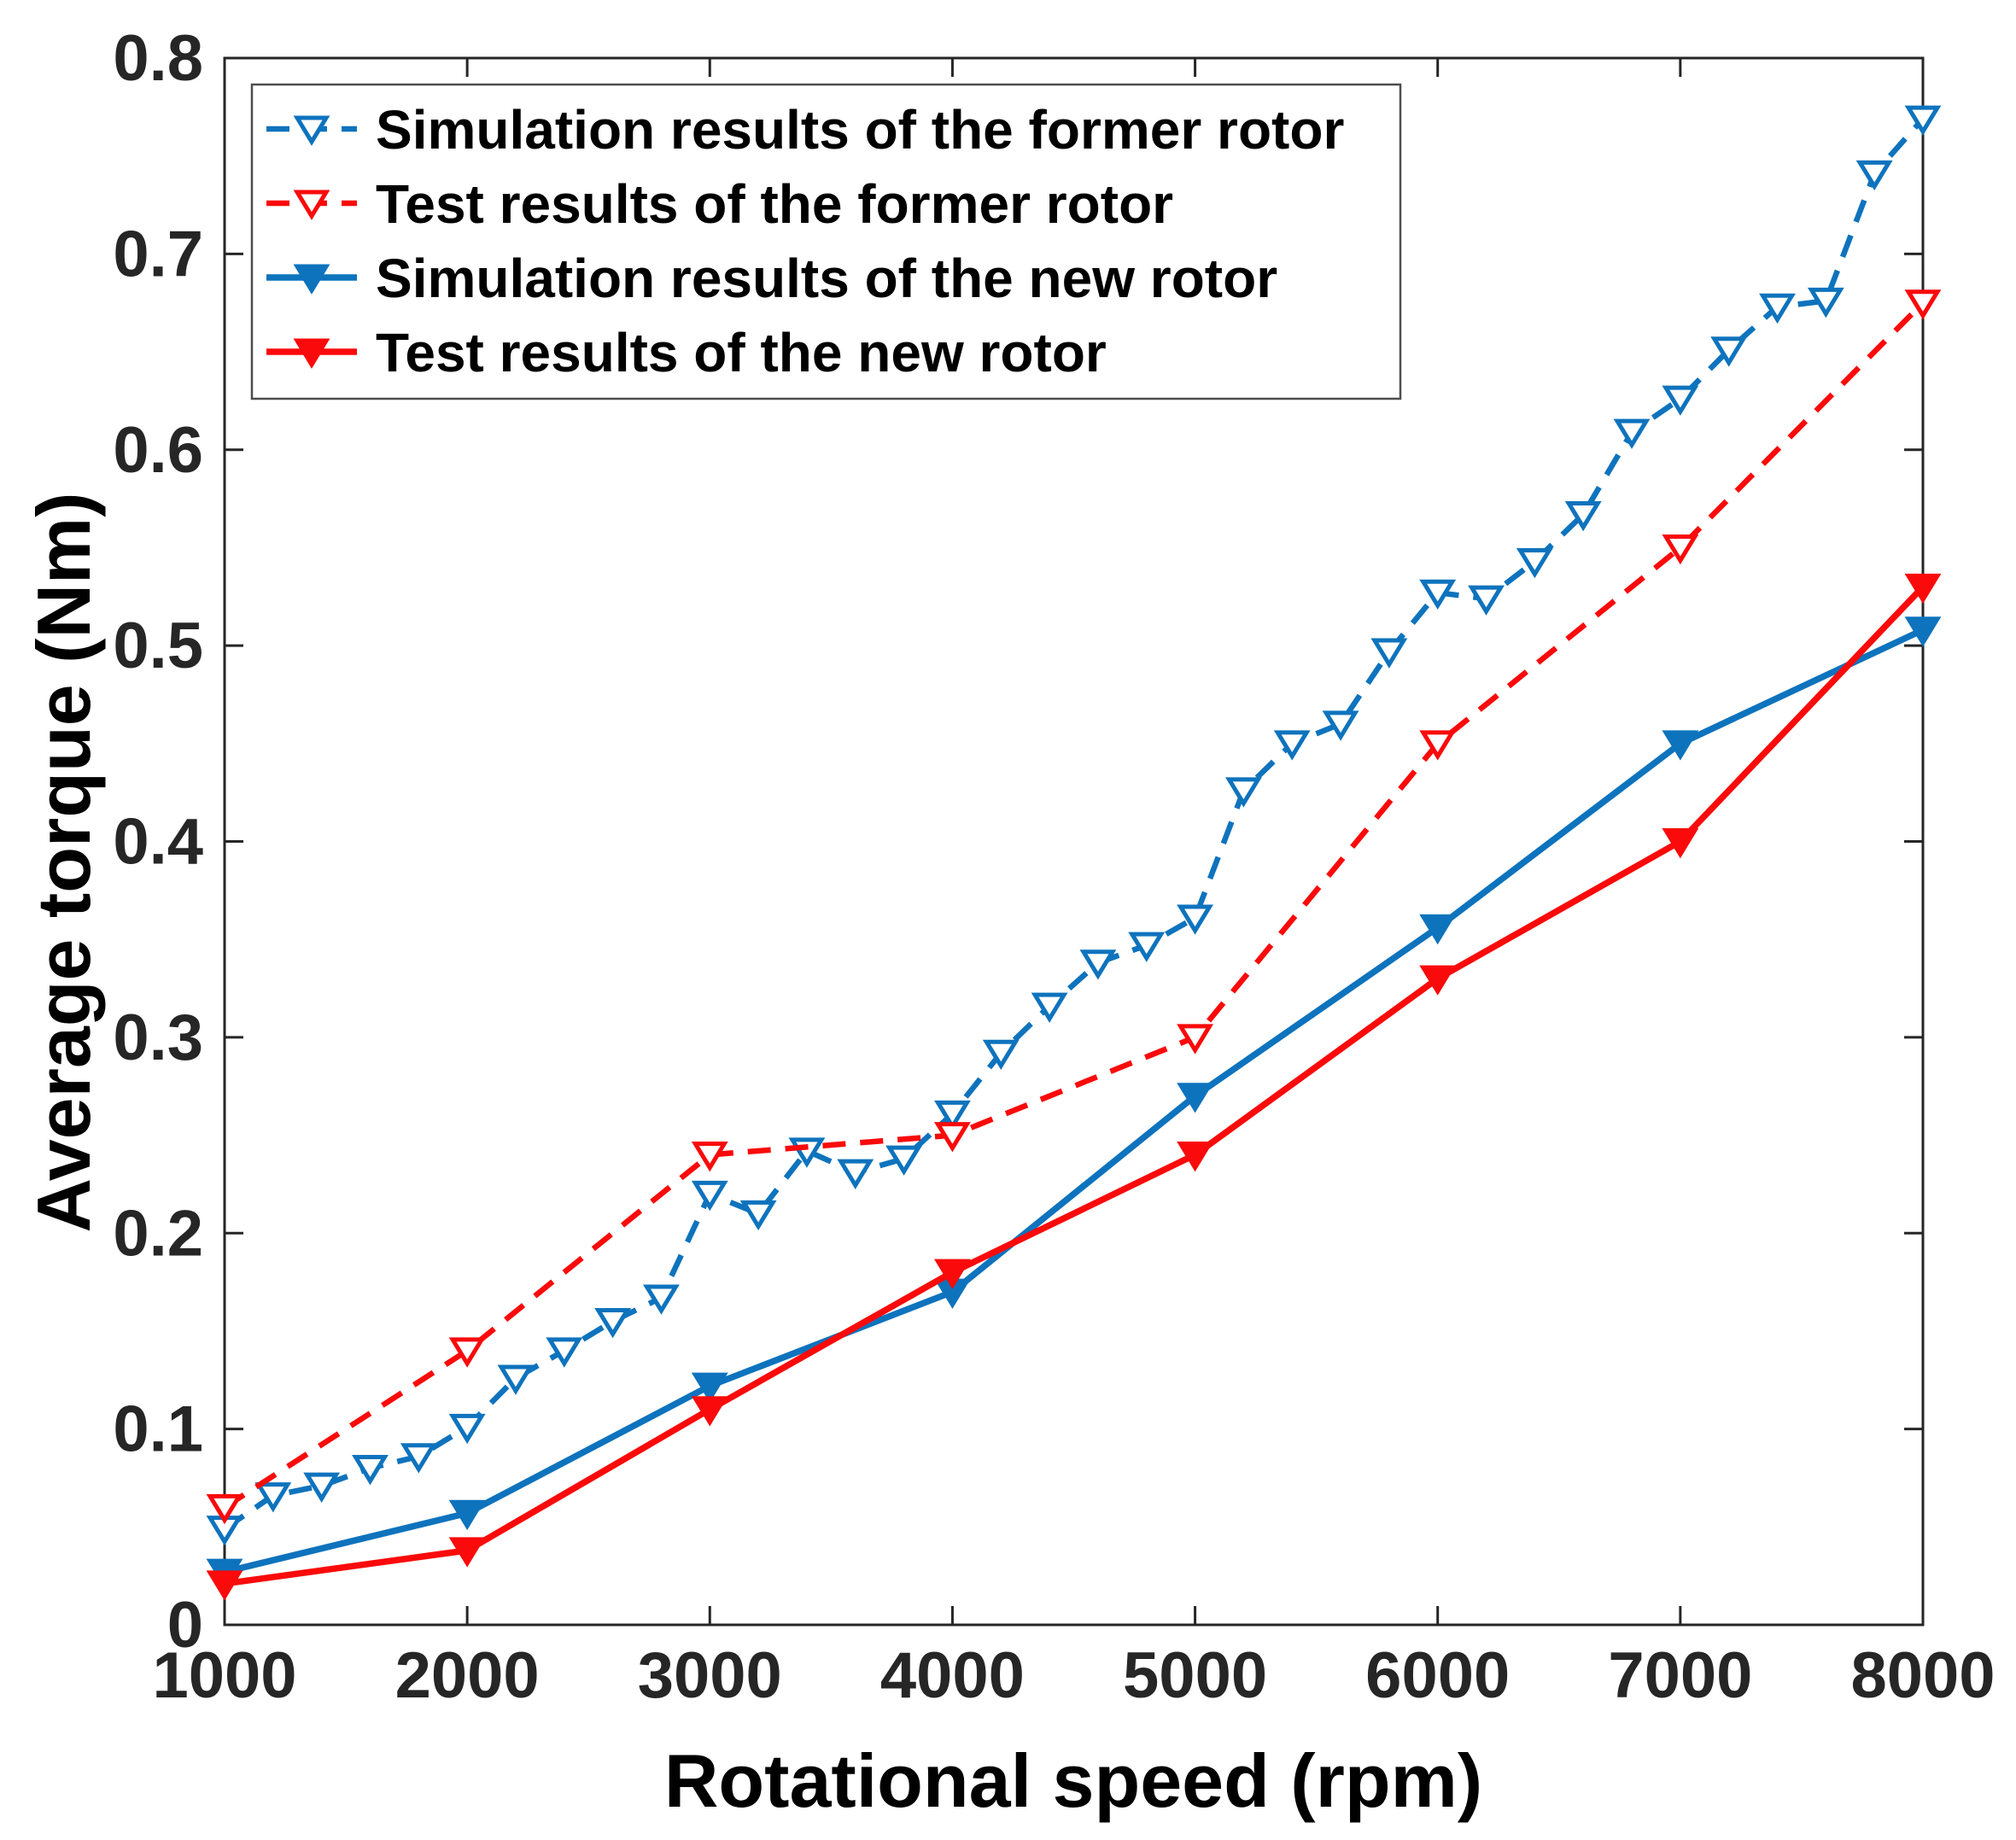 Image resolution: width=2016 pixels, height=1840 pixels. What do you see at coordinates (741, 352) in the screenshot?
I see `legend-label: Test results of the new rotor` at bounding box center [741, 352].